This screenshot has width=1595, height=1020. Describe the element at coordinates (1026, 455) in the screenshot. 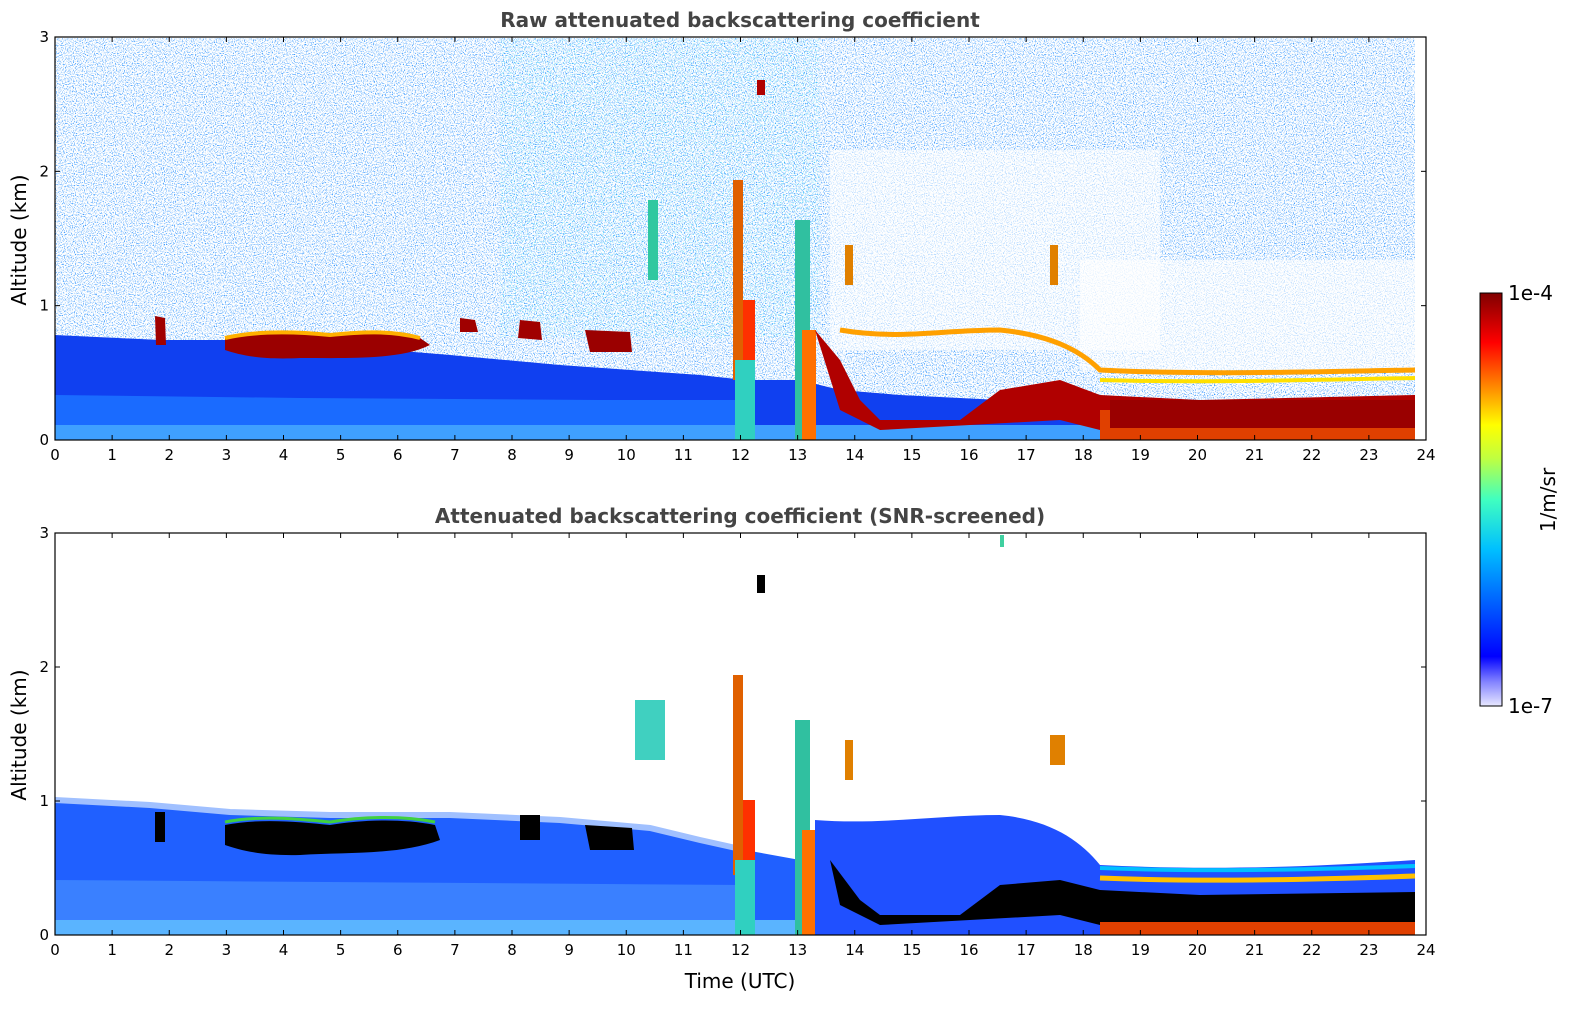

I see `x-tick-label: 17` at that location.